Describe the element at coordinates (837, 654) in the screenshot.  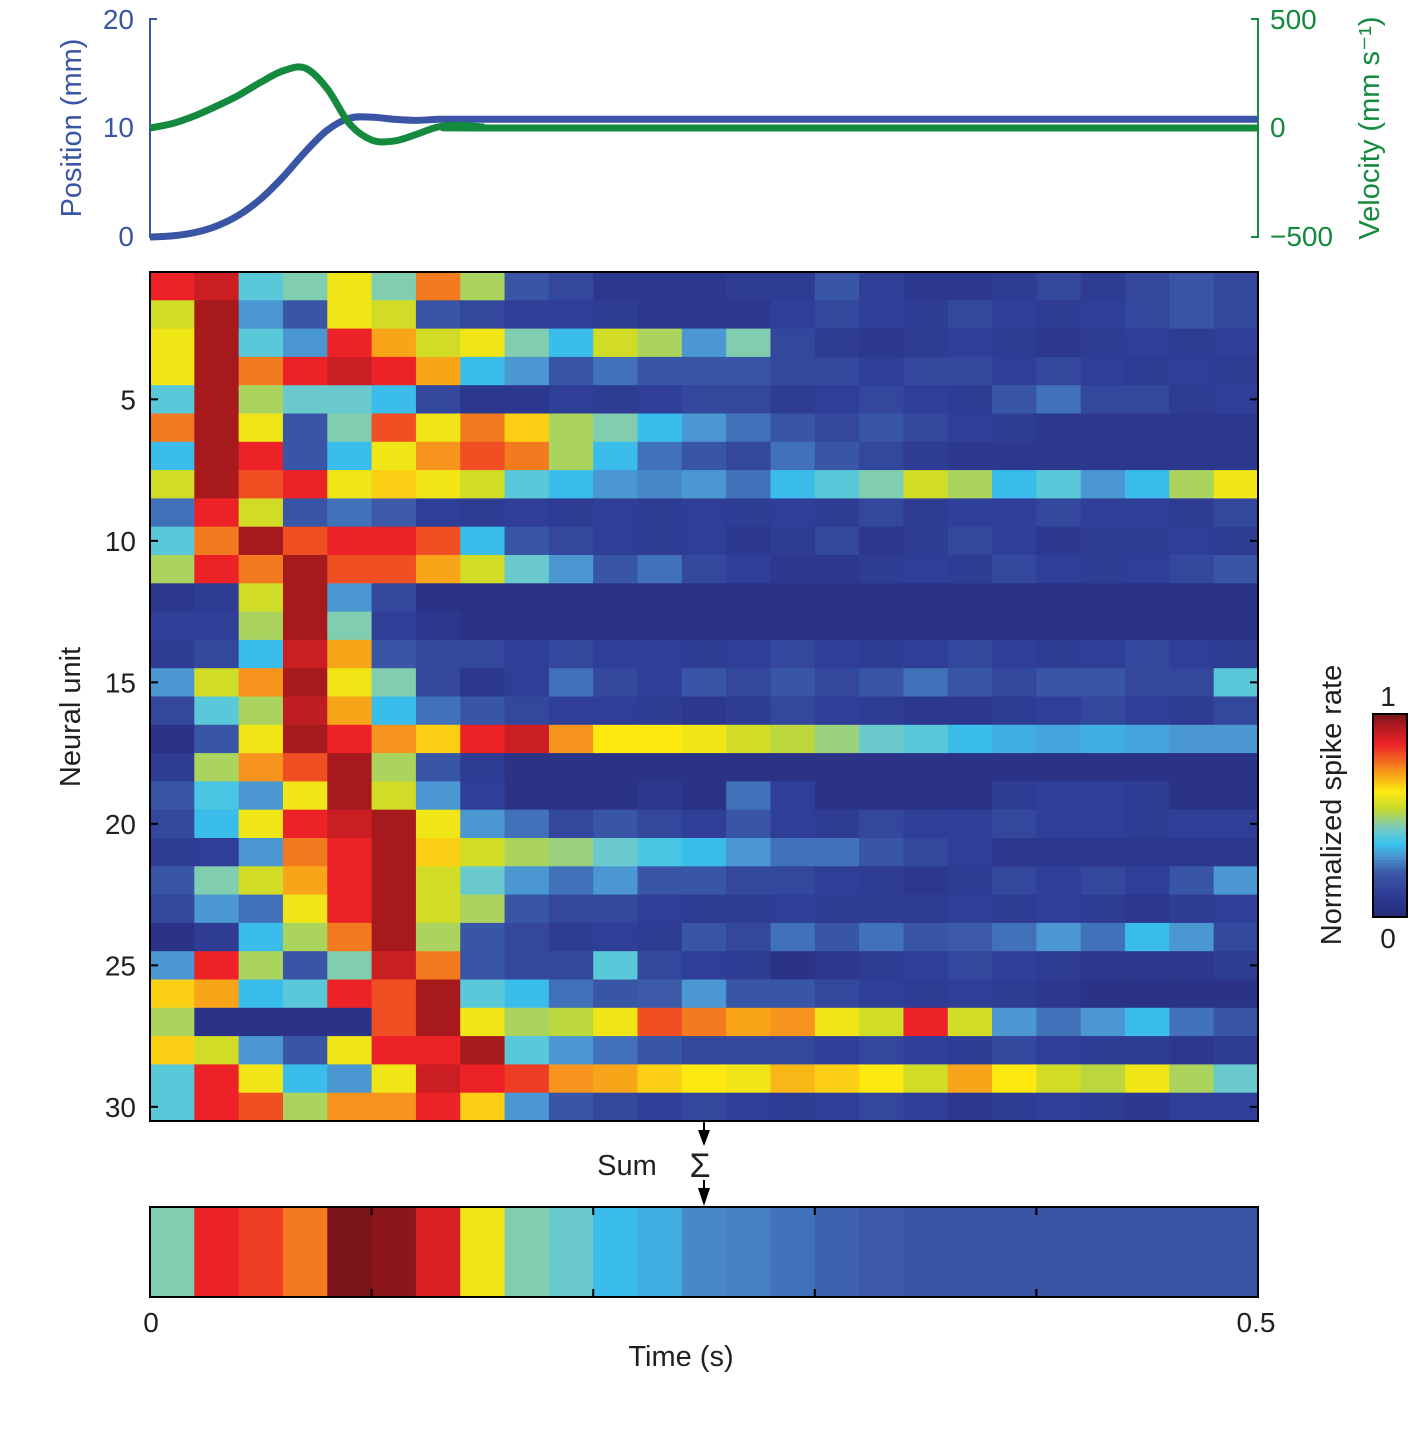
I see `heatmap-cell-unit14` at that location.